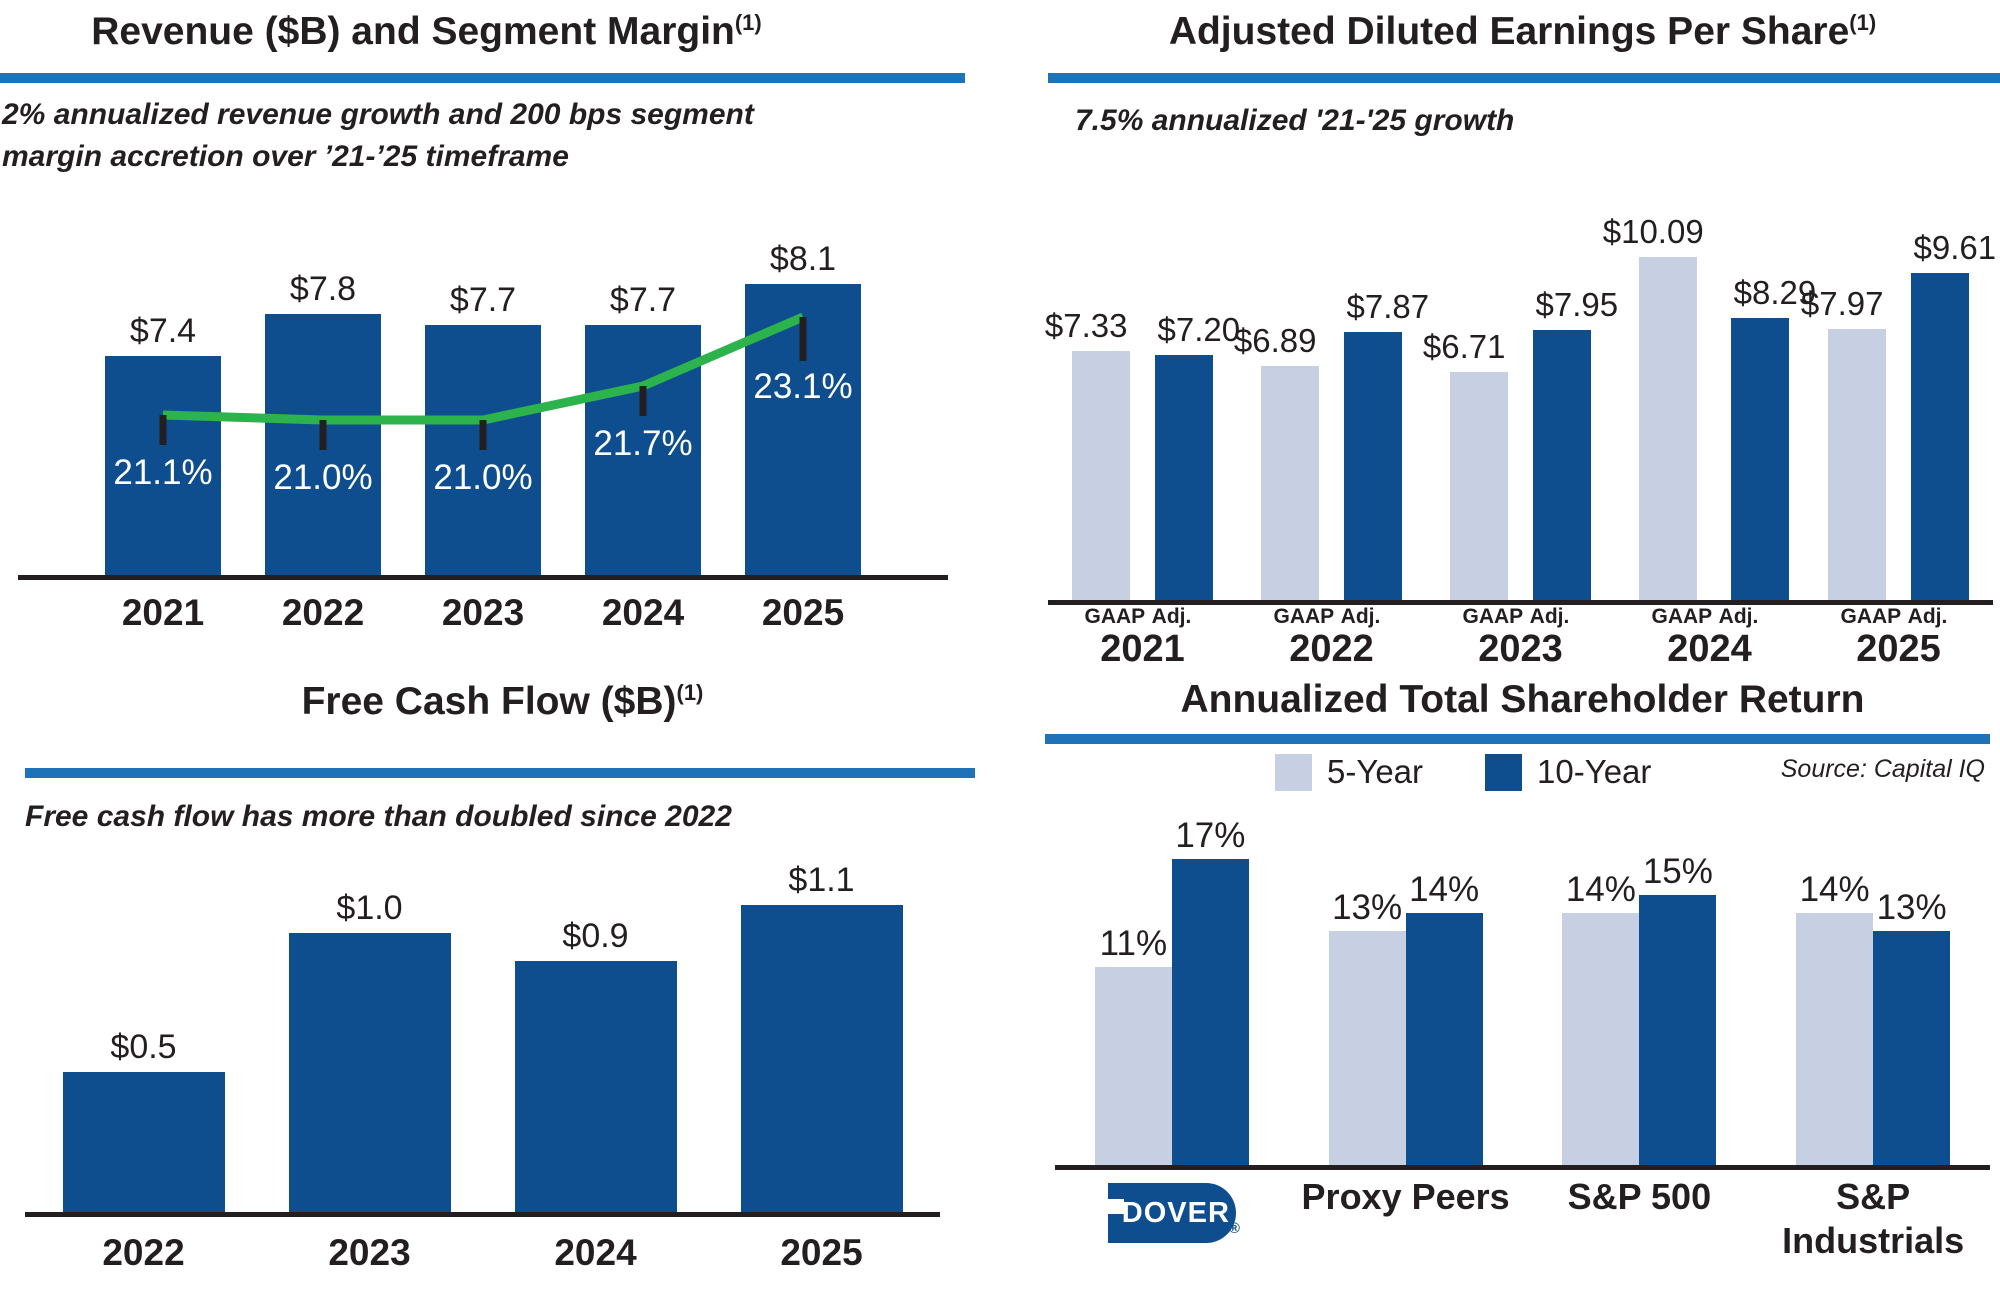  What do you see at coordinates (143, 1142) in the screenshot?
I see `fcf-bar-2022` at bounding box center [143, 1142].